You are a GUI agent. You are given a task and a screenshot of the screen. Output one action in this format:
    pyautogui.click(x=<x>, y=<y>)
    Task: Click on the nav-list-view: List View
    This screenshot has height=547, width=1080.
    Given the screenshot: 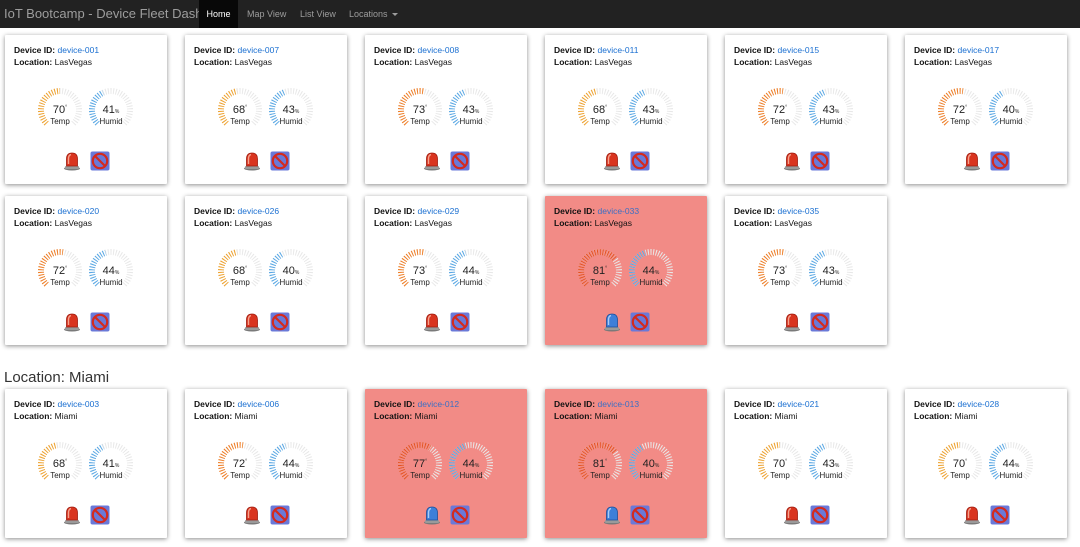 What is the action you would take?
    pyautogui.click(x=318, y=14)
    